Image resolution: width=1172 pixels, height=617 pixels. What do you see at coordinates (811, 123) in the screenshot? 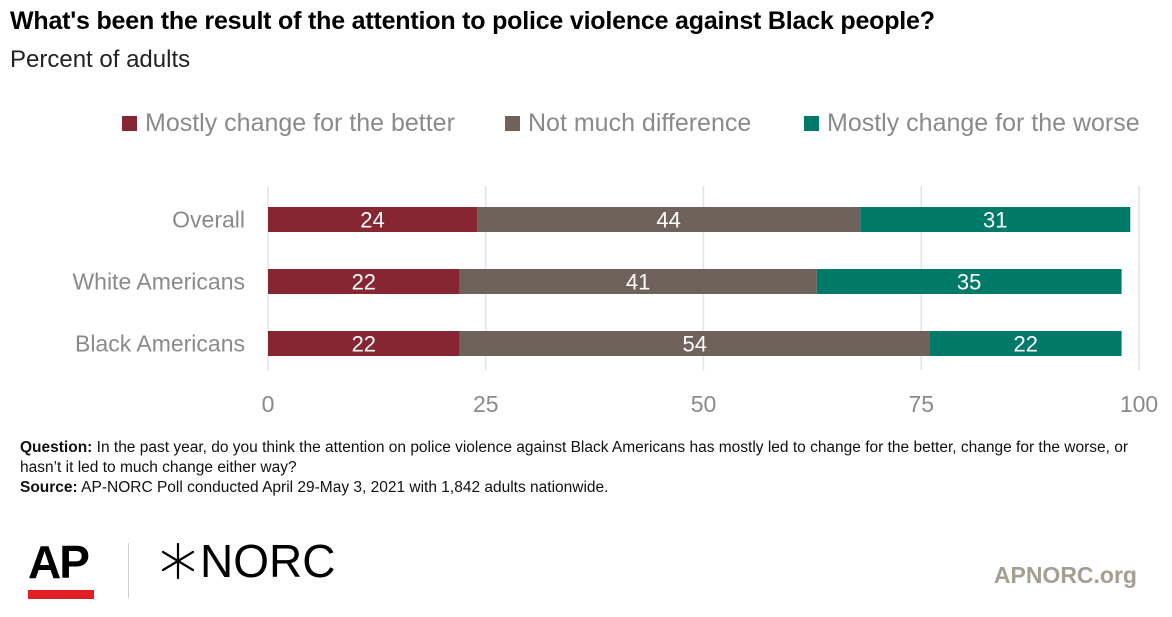
I see `legend-swatch-worse` at bounding box center [811, 123].